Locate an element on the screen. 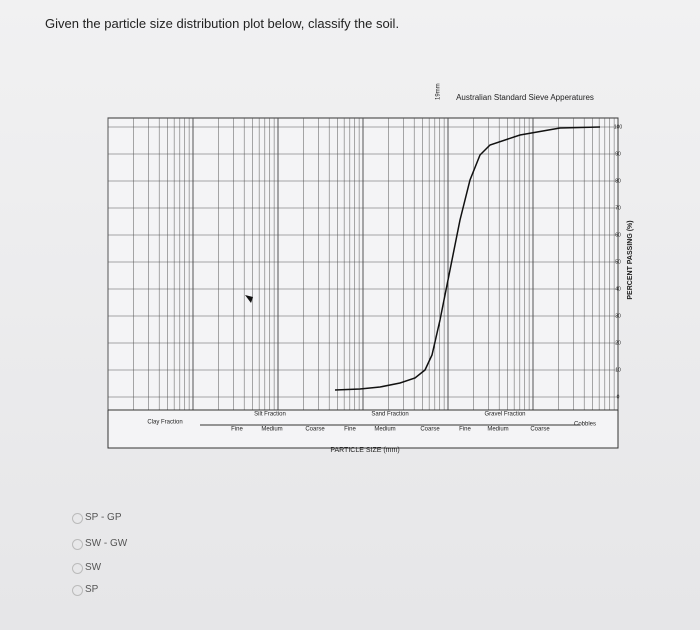  y-tick-label: 80 is located at coordinates (618, 181).